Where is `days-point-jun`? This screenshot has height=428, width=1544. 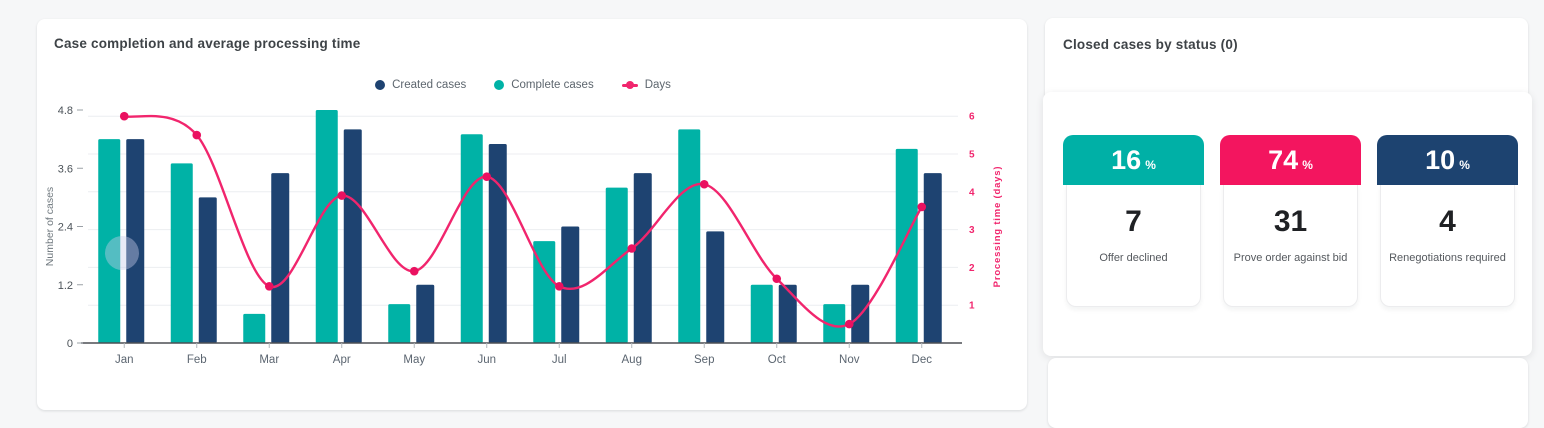
days-point-jun is located at coordinates (487, 176).